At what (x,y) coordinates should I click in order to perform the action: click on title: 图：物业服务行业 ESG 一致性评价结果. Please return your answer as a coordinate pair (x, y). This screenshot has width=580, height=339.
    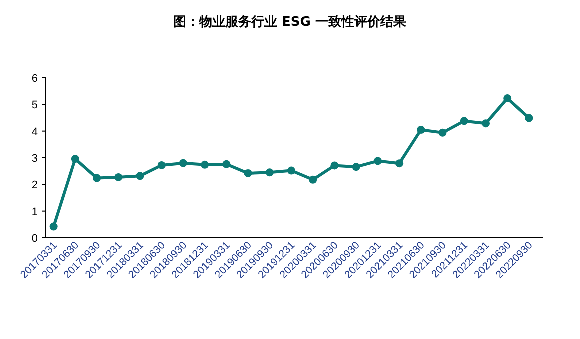
    Looking at the image, I should click on (290, 22).